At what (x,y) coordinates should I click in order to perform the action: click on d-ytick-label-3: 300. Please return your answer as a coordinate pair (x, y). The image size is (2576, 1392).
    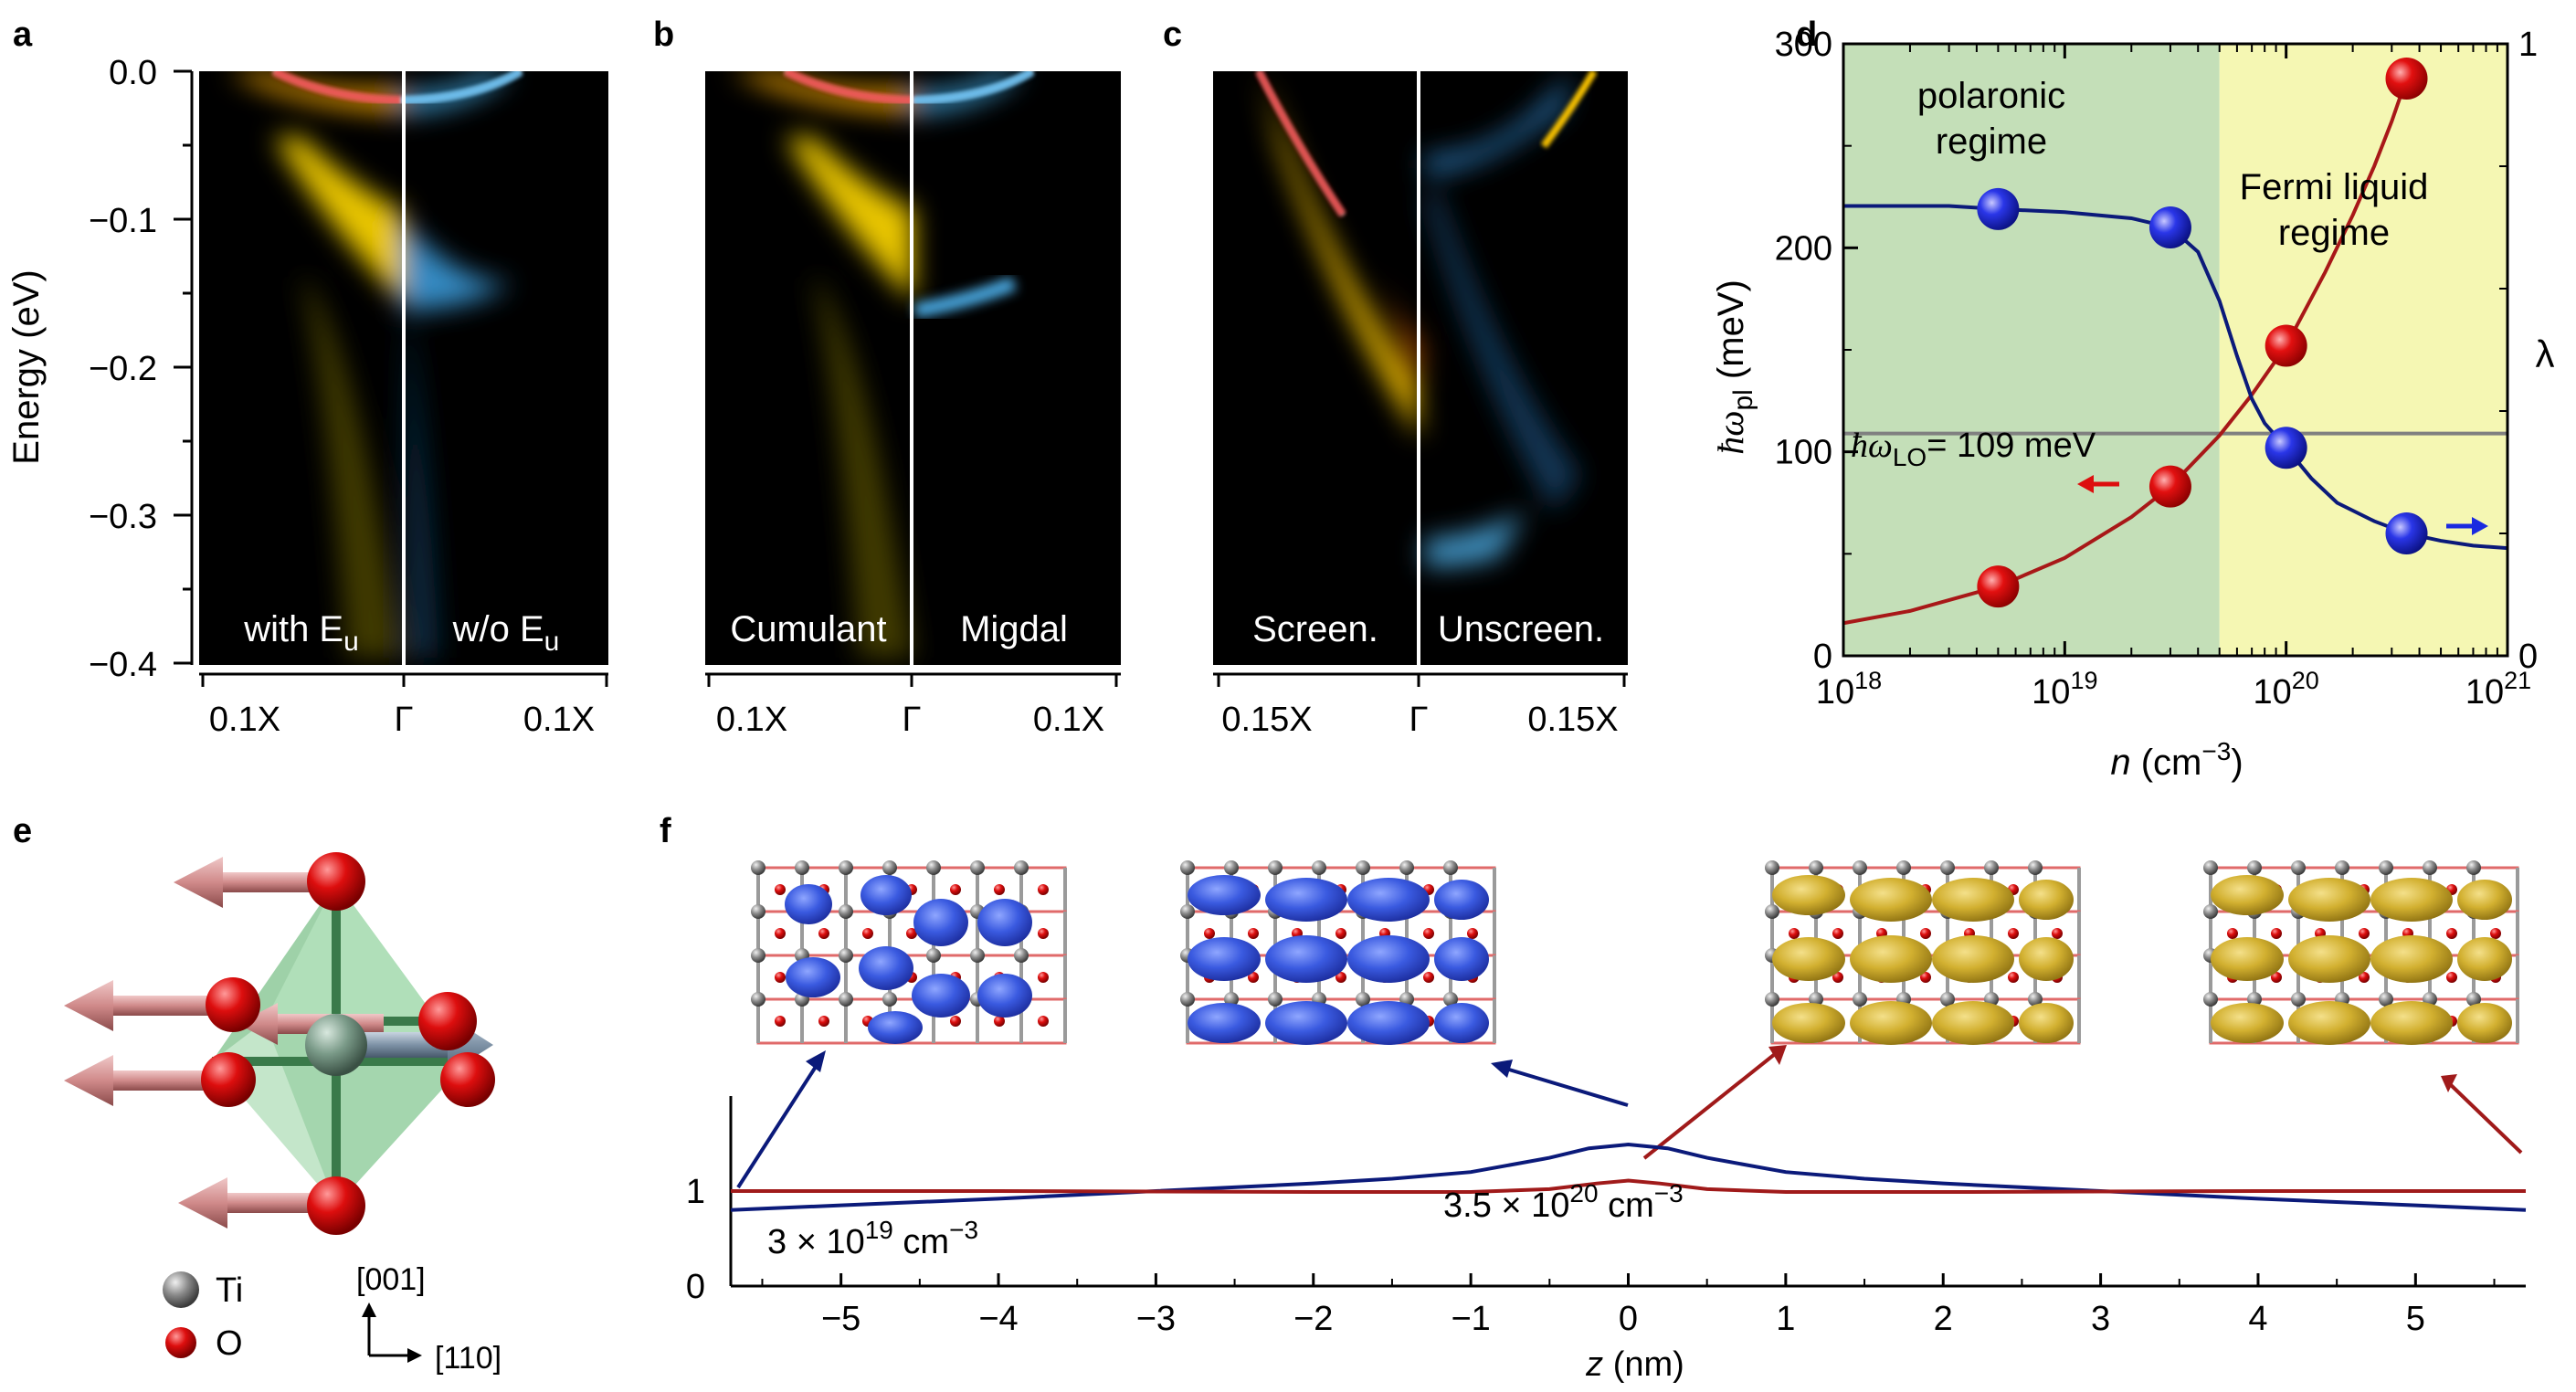
    Looking at the image, I should click on (1803, 45).